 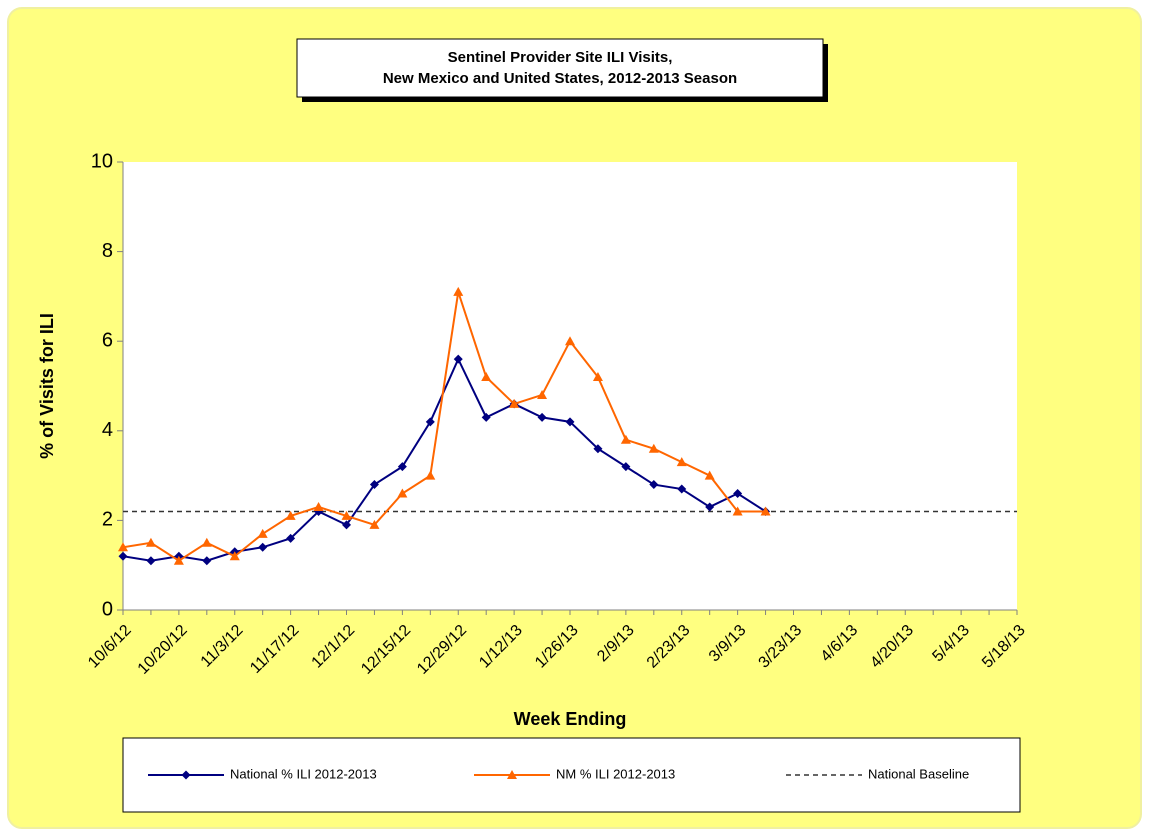 What do you see at coordinates (107, 430) in the screenshot?
I see `y-tick-label: 4` at bounding box center [107, 430].